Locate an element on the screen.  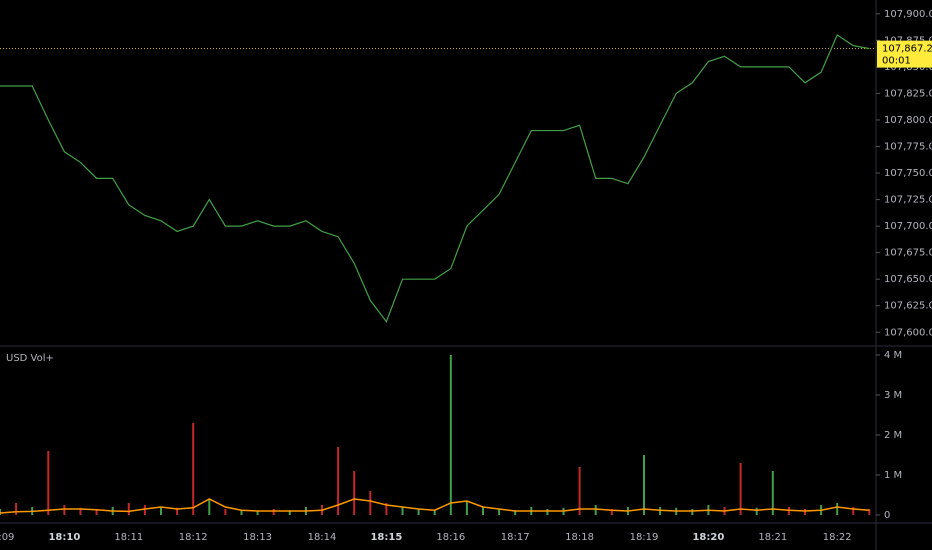
x-tick-label: 18:13 is located at coordinates (257, 537).